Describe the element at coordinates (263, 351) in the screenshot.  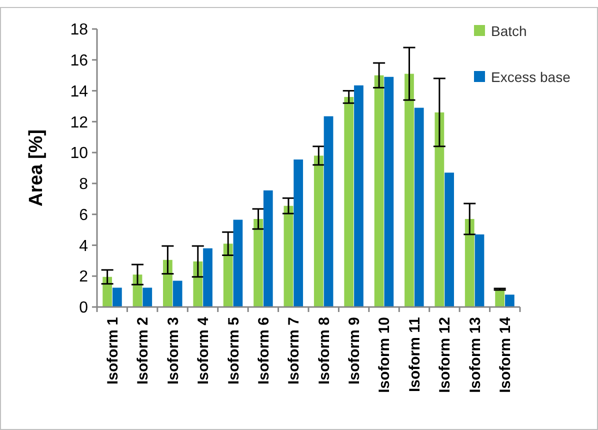
I see `x-tick-label: Isoform 6` at that location.